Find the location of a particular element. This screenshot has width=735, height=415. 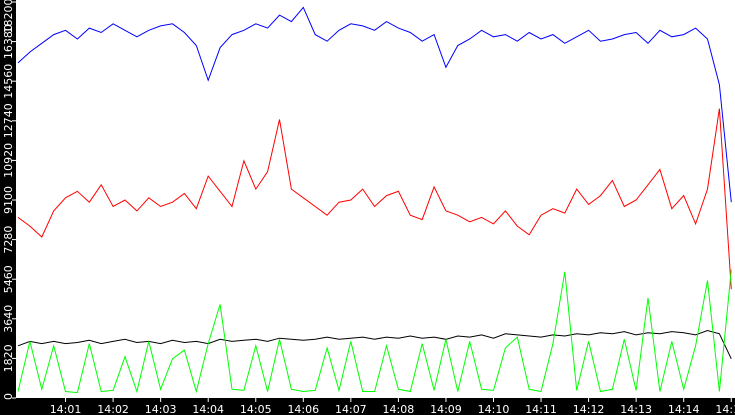

y-axis-band is located at coordinates (8, 207).